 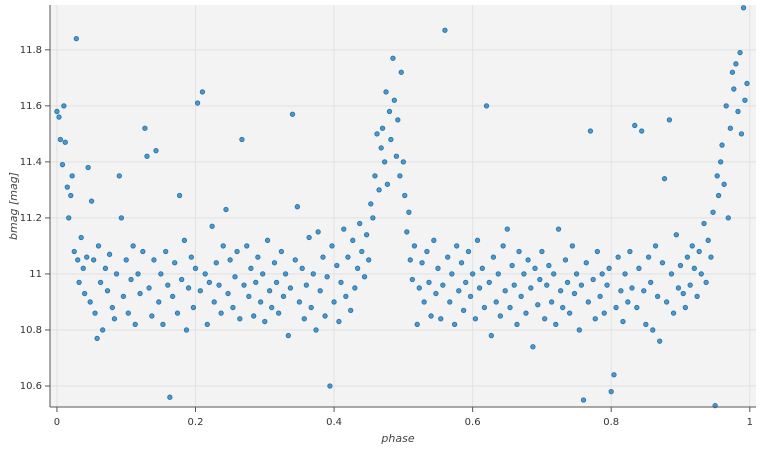 What do you see at coordinates (334, 422) in the screenshot?
I see `x-tick-label: 0.4` at bounding box center [334, 422].